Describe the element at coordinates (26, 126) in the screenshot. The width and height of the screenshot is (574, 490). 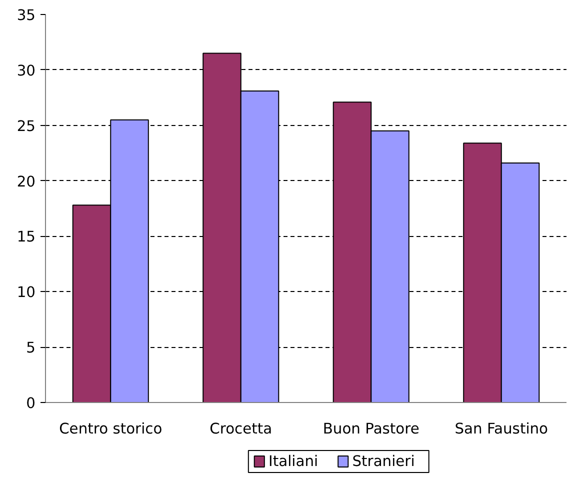
I see `y-tick-label: 25` at that location.